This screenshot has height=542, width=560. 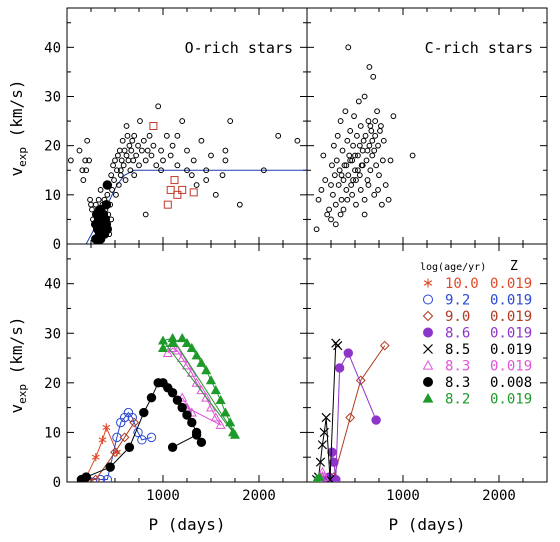 I want to click on y-tick-label: 0, so click(x=57, y=483).